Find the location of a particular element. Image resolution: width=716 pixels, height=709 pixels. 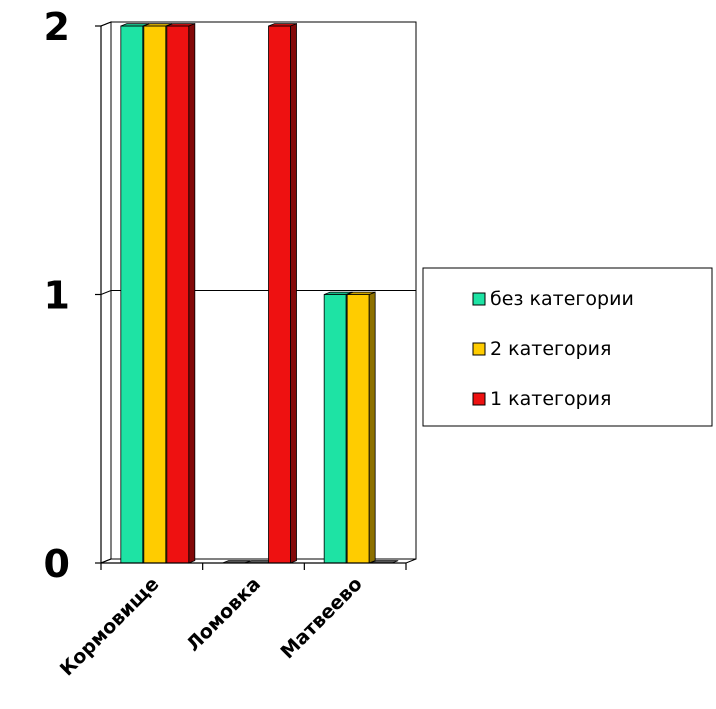

bar-Ломовка-1 категория is located at coordinates (282, 293).